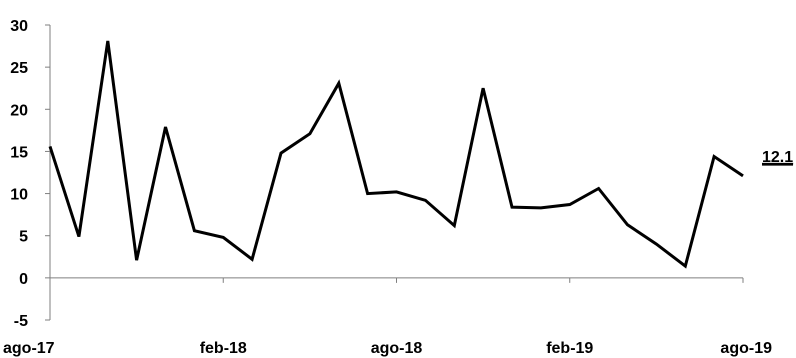  Describe the element at coordinates (223, 348) in the screenshot. I see `x-tick-label: feb-18` at that location.